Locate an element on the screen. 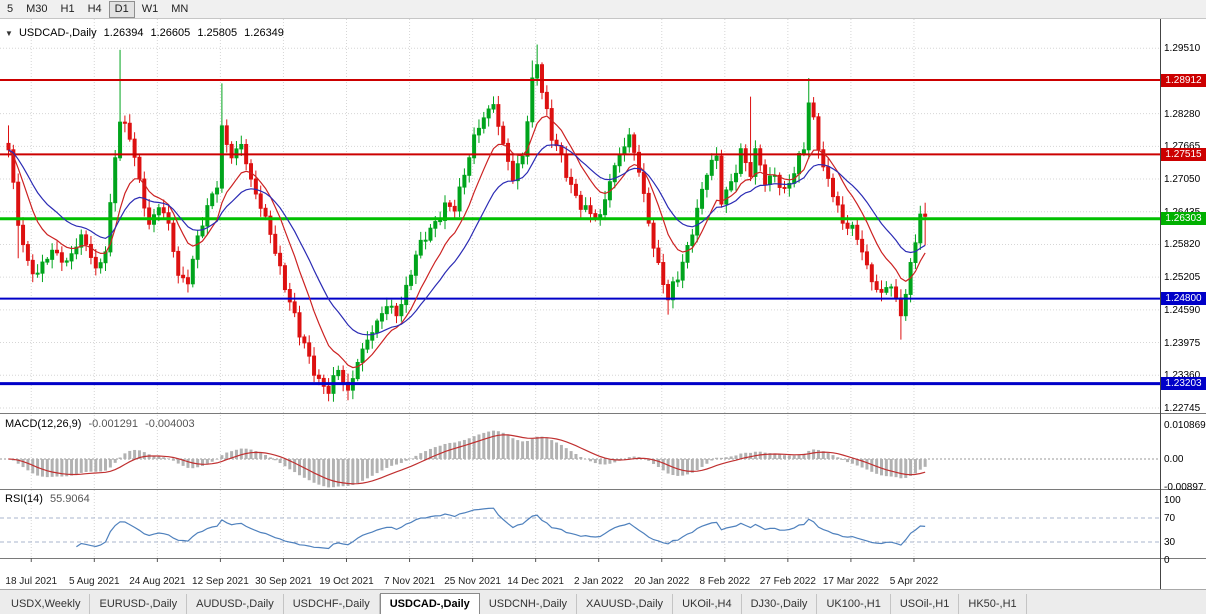 This screenshot has width=1206, height=614. tab-usdchf-daily: USDCHF-,Daily is located at coordinates (332, 604).